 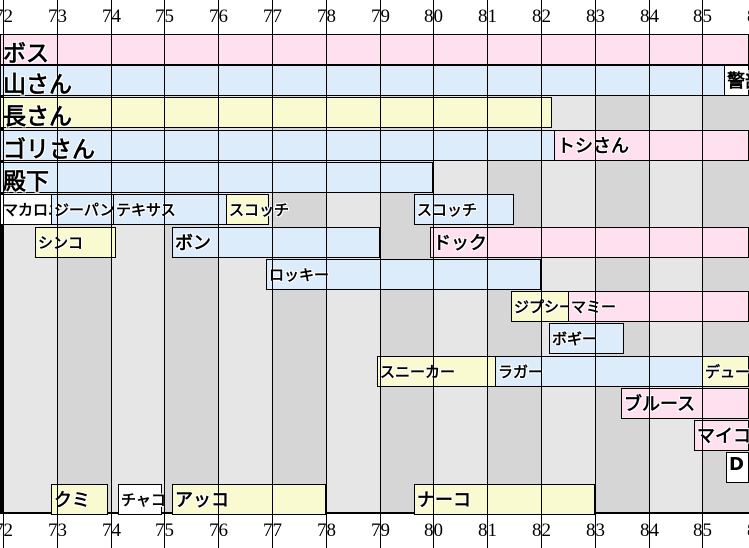 I want to click on cast-name: マイコン, so click(x=723, y=436).